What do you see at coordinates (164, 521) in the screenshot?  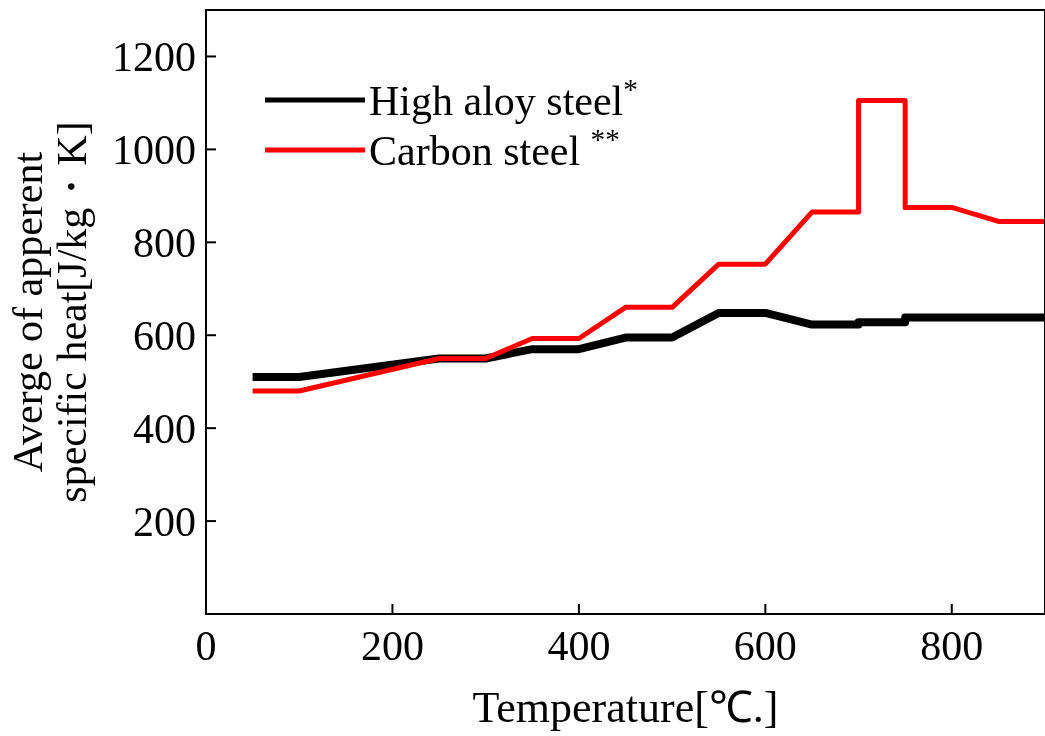 I see `y-tick-label: 200` at bounding box center [164, 521].